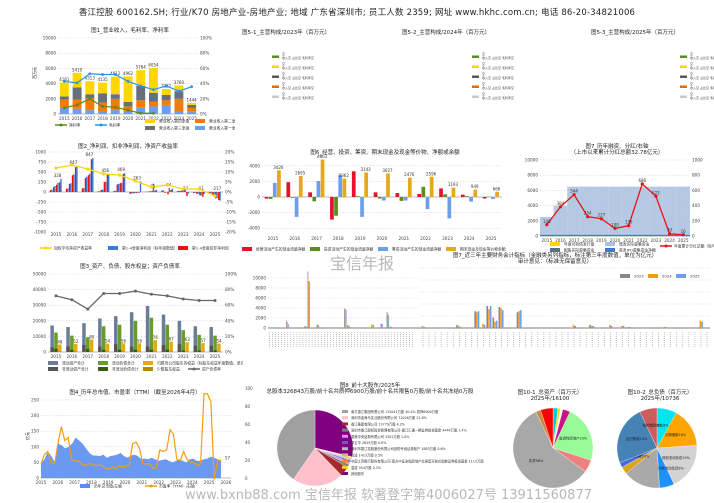  I want to click on x-tick-label: 2021, so click(142, 482).